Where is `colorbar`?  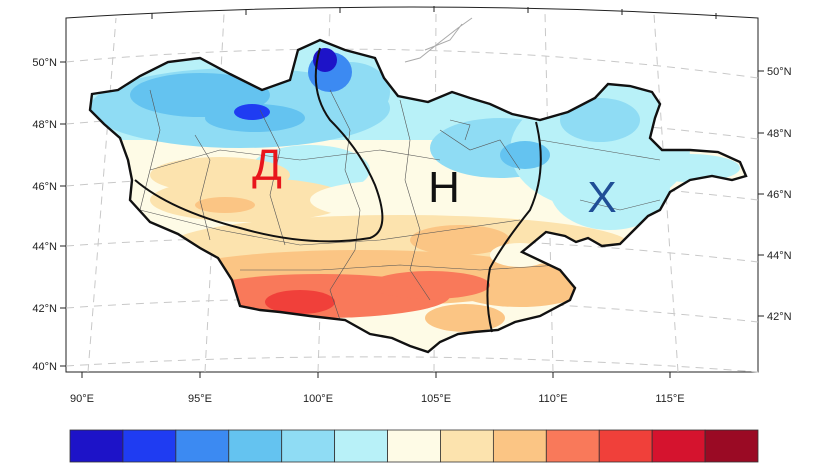
colorbar is located at coordinates (414, 446).